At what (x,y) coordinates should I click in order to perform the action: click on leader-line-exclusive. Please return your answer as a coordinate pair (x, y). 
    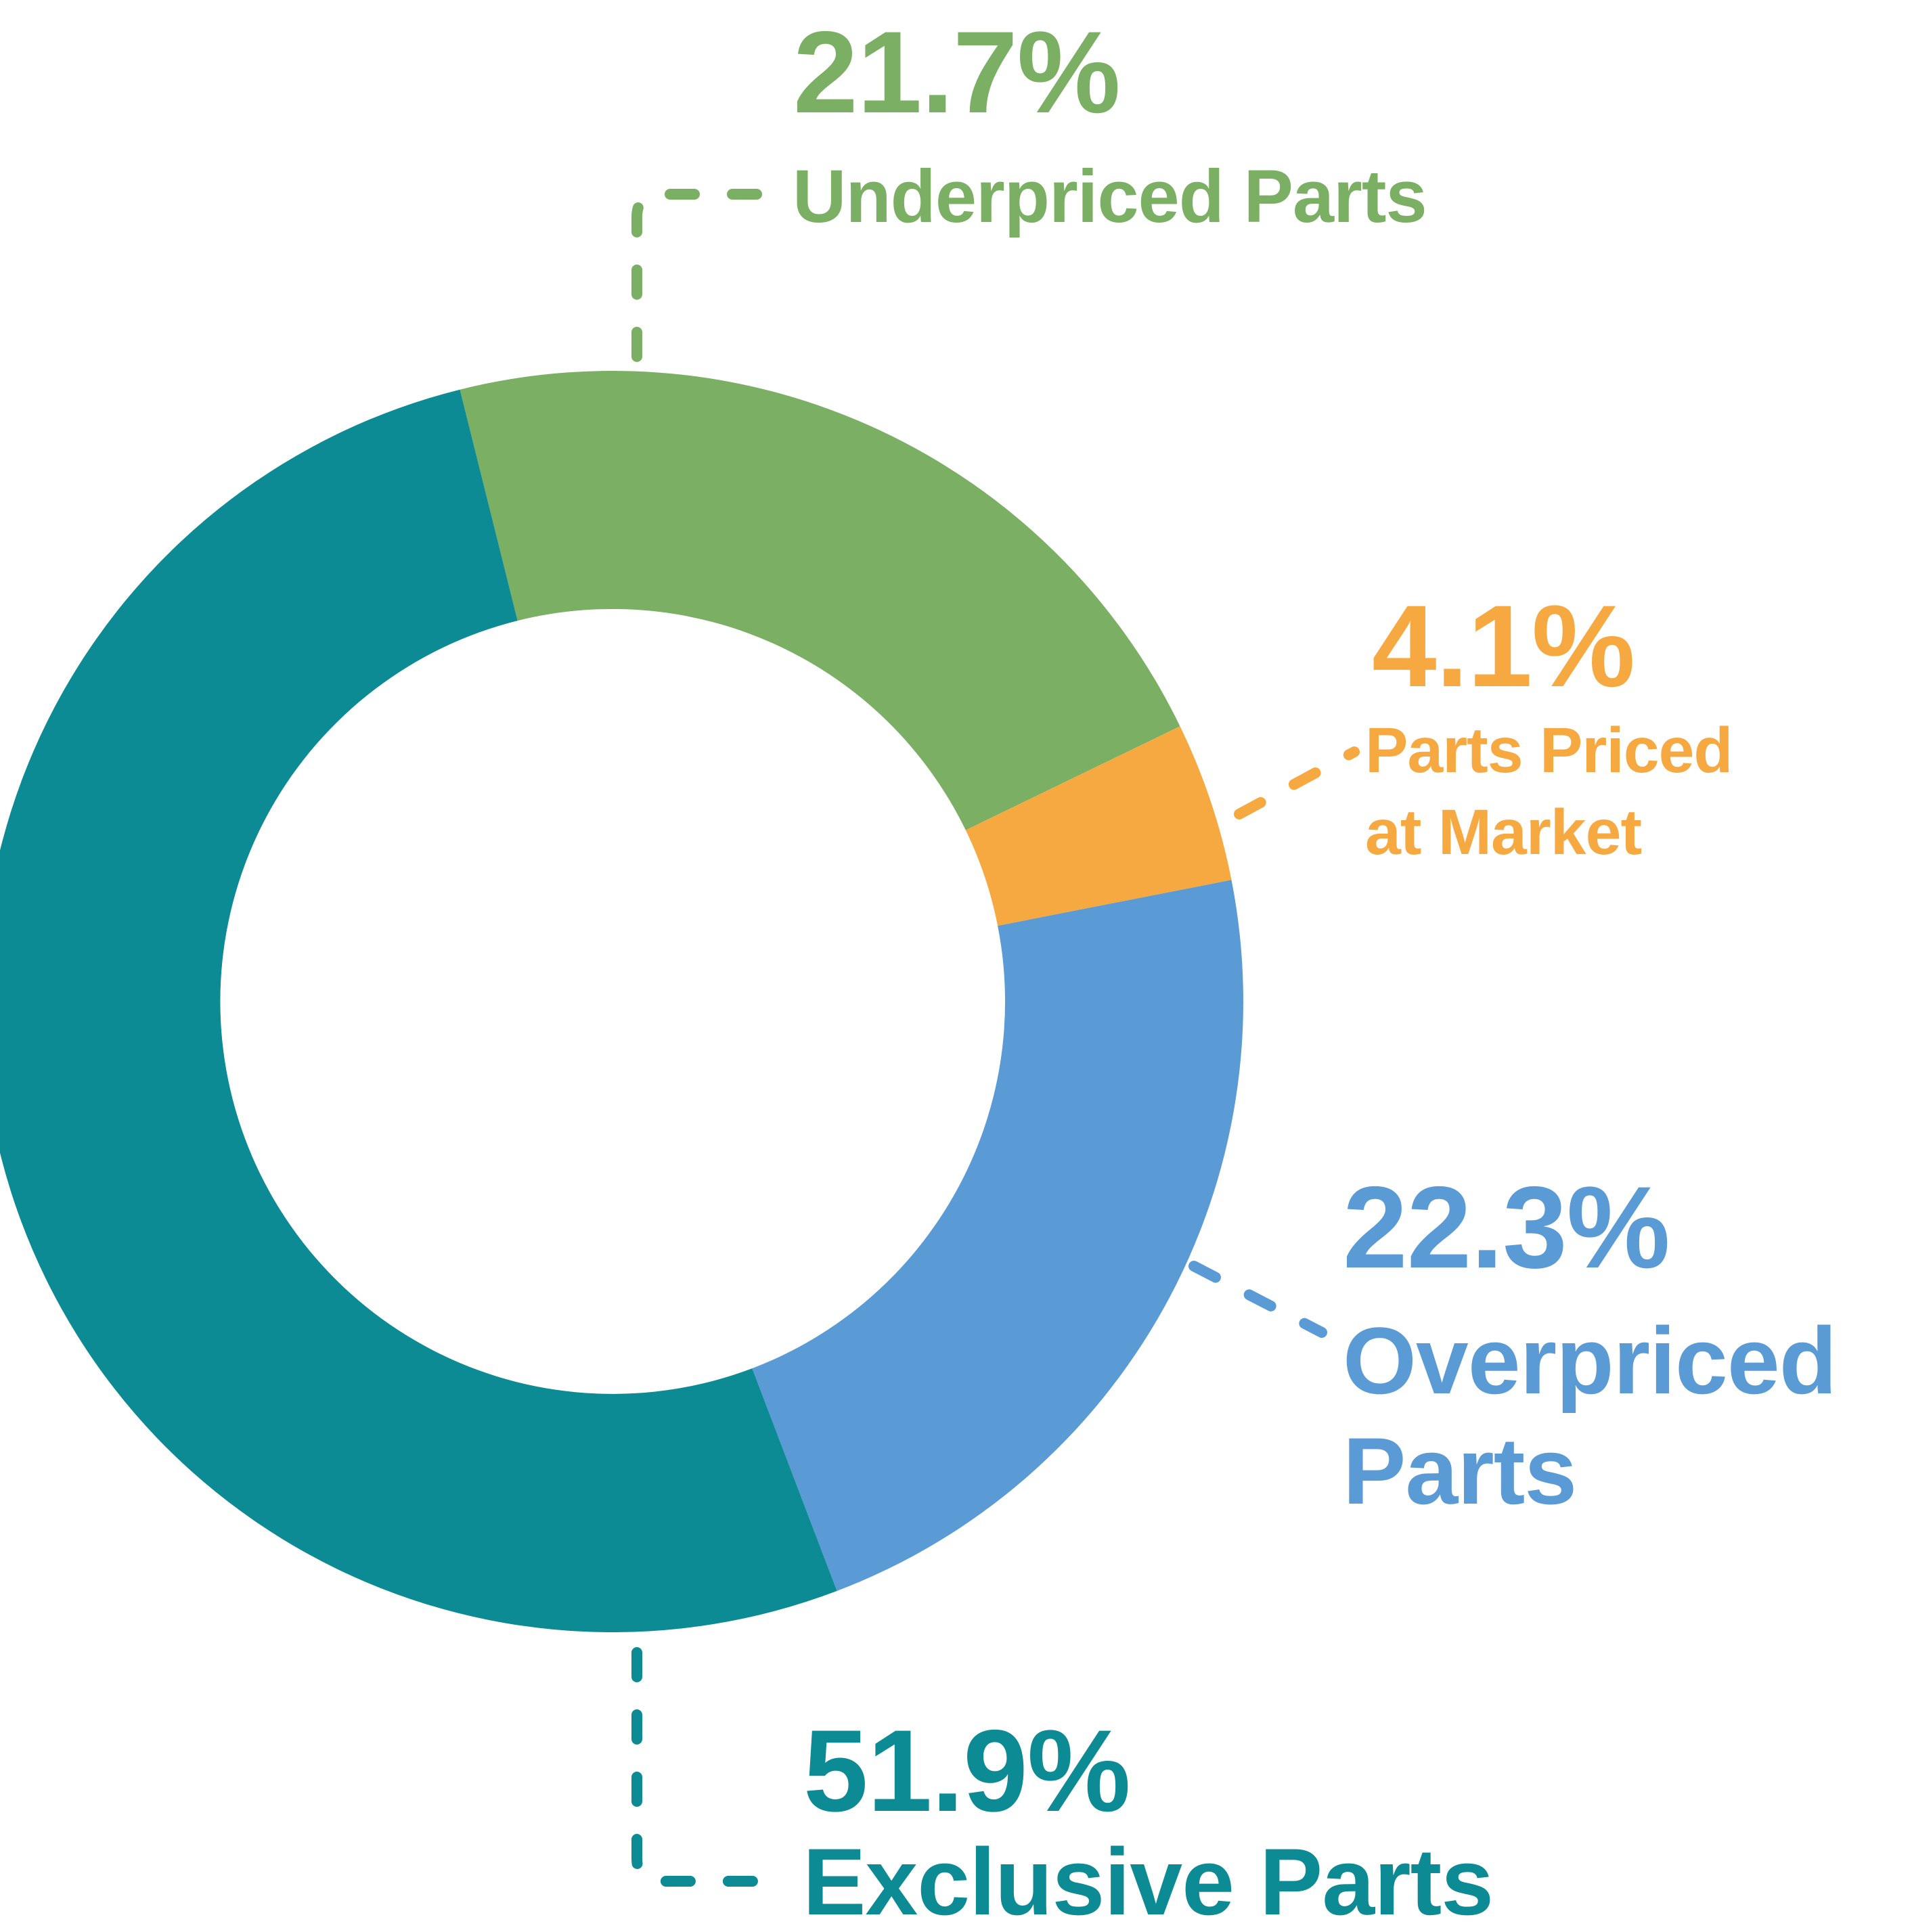
    Looking at the image, I should click on (694, 1767).